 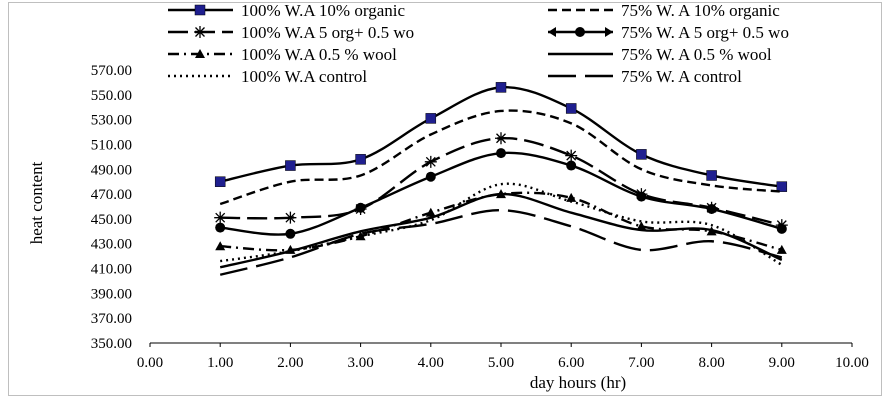 I want to click on legend-entry: 75% W. A control, so click(x=645, y=76).